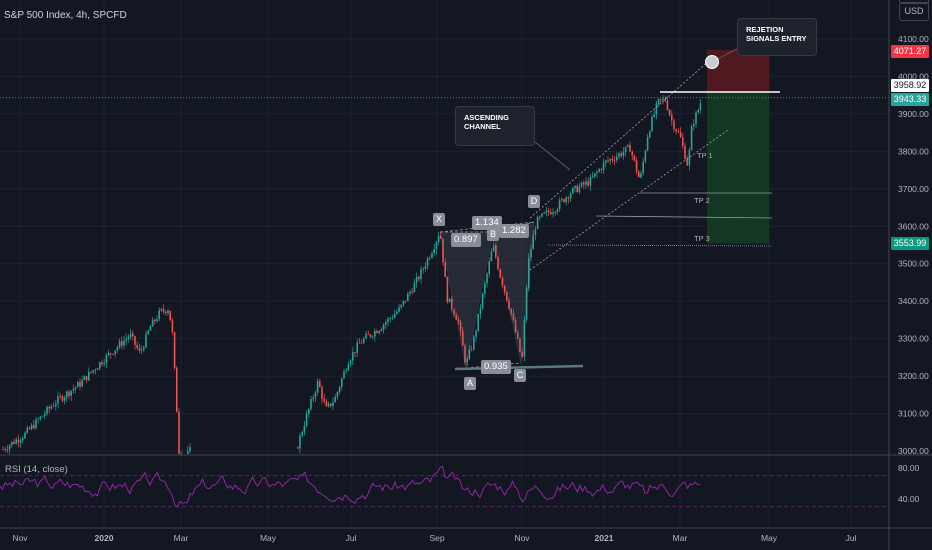 The height and width of the screenshot is (550, 932). Describe the element at coordinates (493, 234) in the screenshot. I see `point-b-label: B` at that location.